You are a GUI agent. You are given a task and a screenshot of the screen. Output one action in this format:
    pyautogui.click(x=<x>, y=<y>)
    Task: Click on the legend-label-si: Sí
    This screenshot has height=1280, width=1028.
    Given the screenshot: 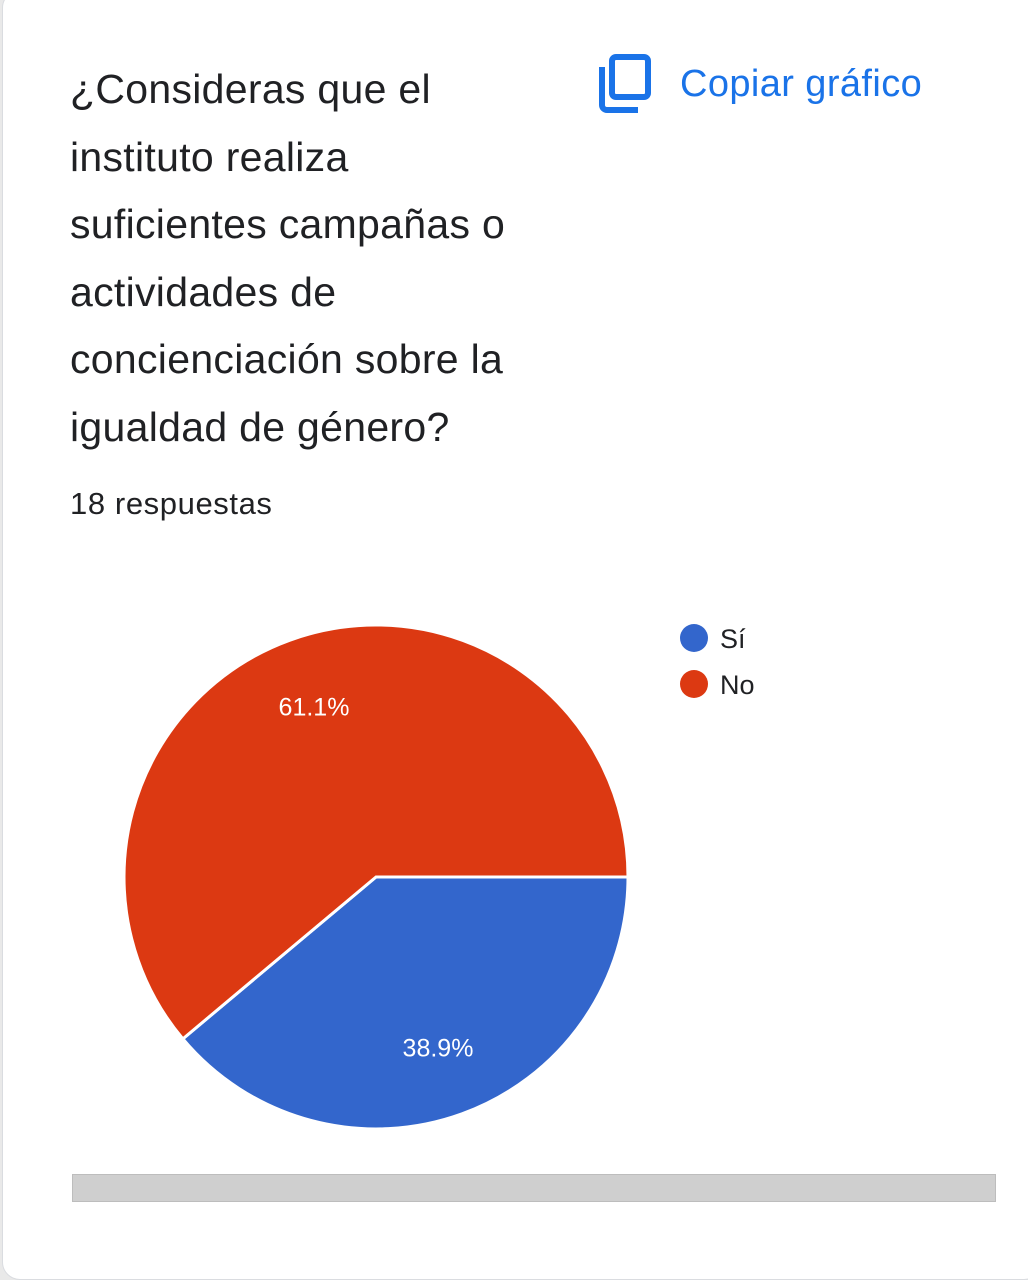 What is the action you would take?
    pyautogui.click(x=733, y=639)
    